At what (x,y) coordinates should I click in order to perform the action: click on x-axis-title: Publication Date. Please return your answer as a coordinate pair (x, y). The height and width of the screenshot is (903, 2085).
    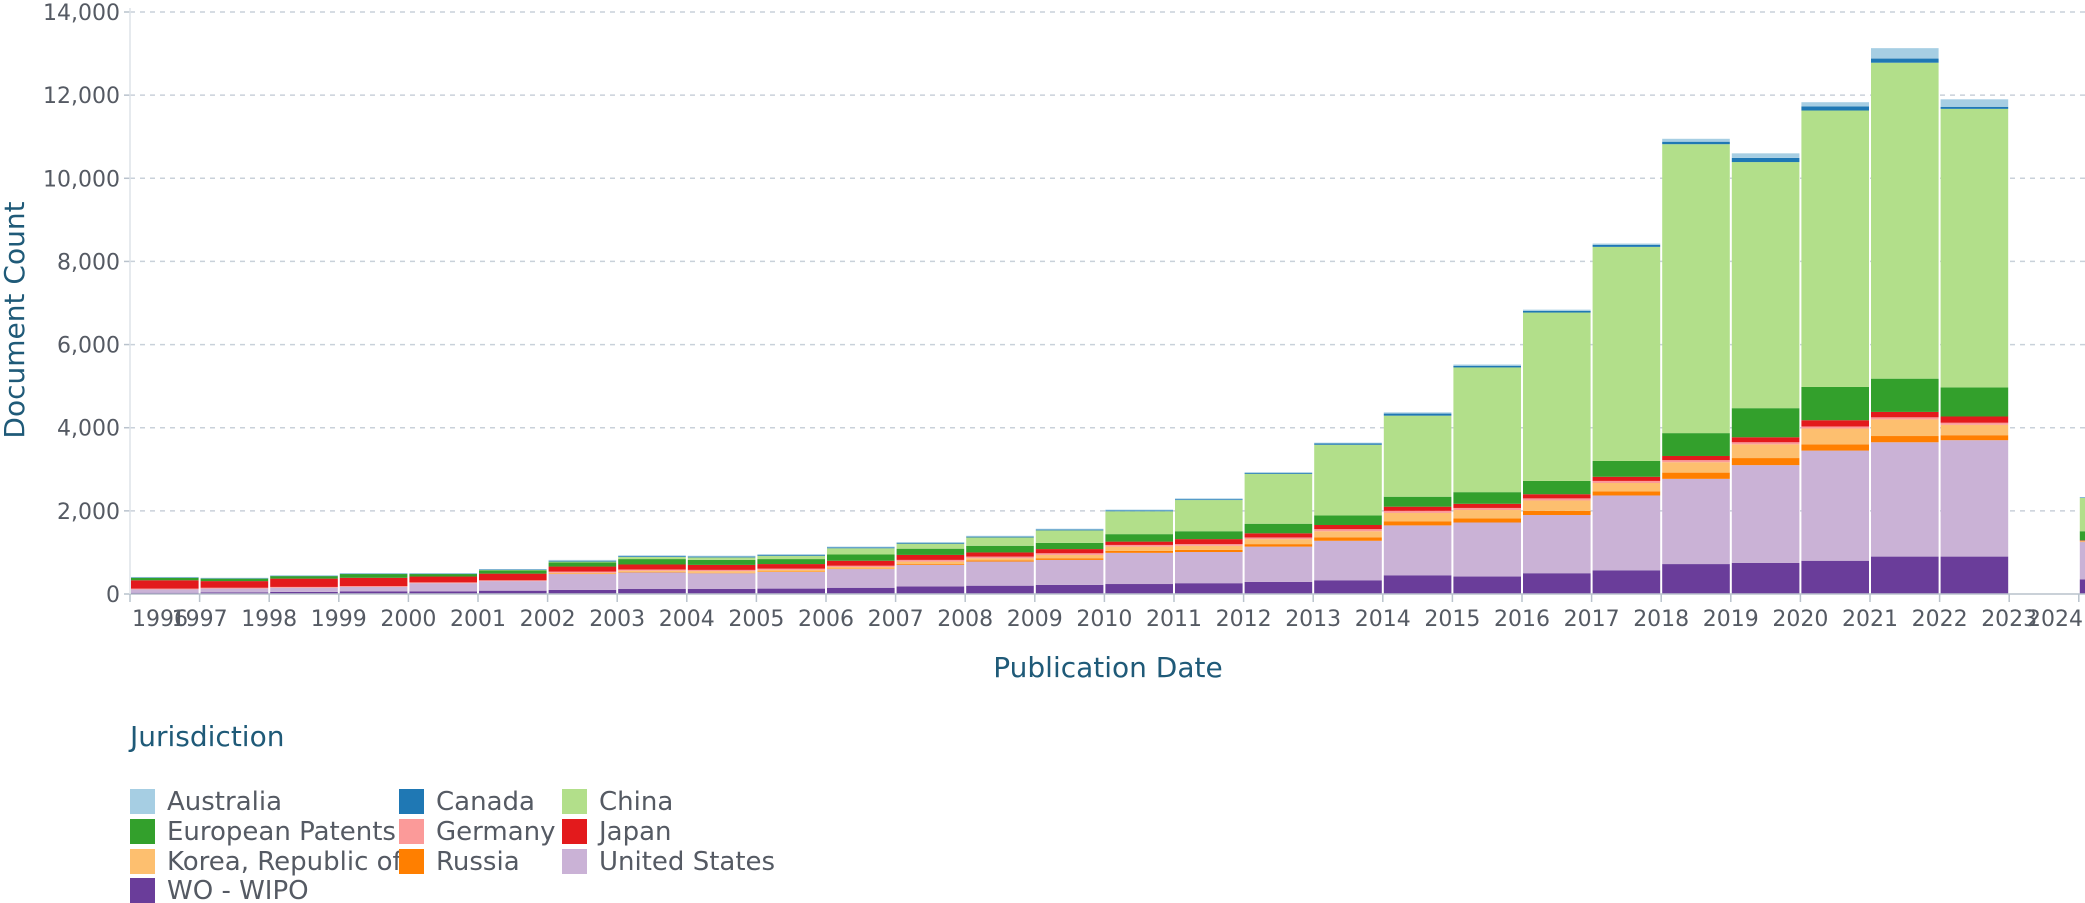
    Looking at the image, I should click on (1107, 667).